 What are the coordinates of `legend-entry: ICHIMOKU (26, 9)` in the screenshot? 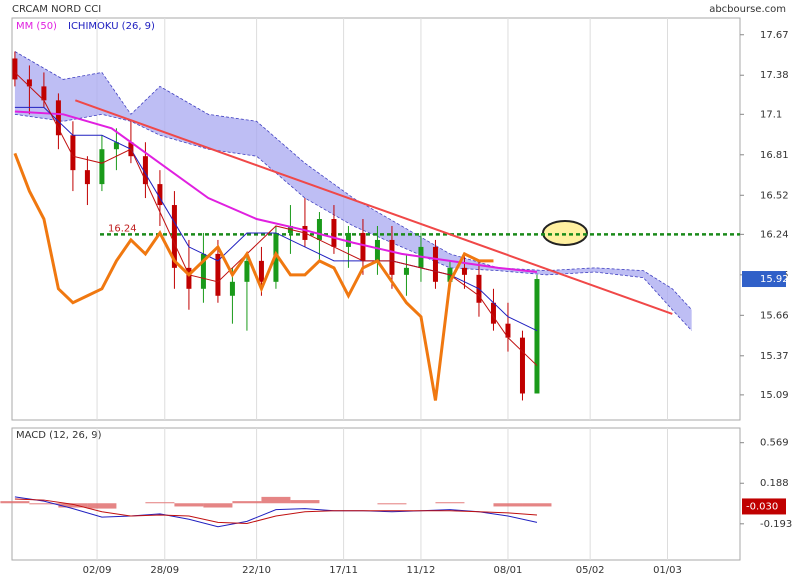 It's located at (111, 26).